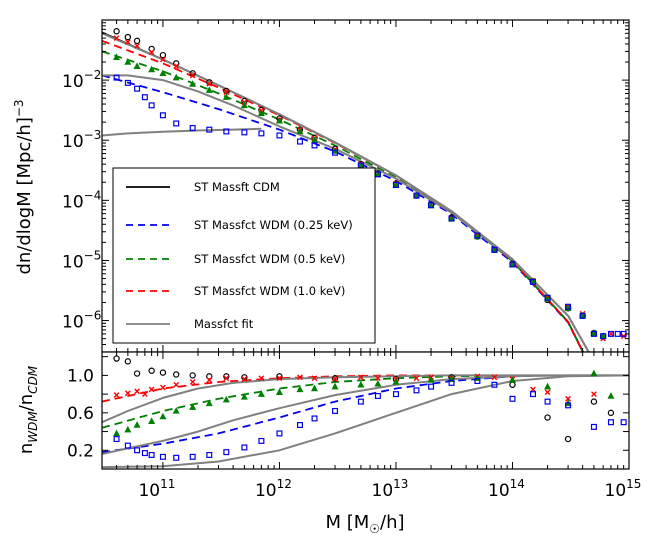 The image size is (654, 539). What do you see at coordinates (81, 80) in the screenshot?
I see `top-y-tick-label-0: 10⁻²` at bounding box center [81, 80].